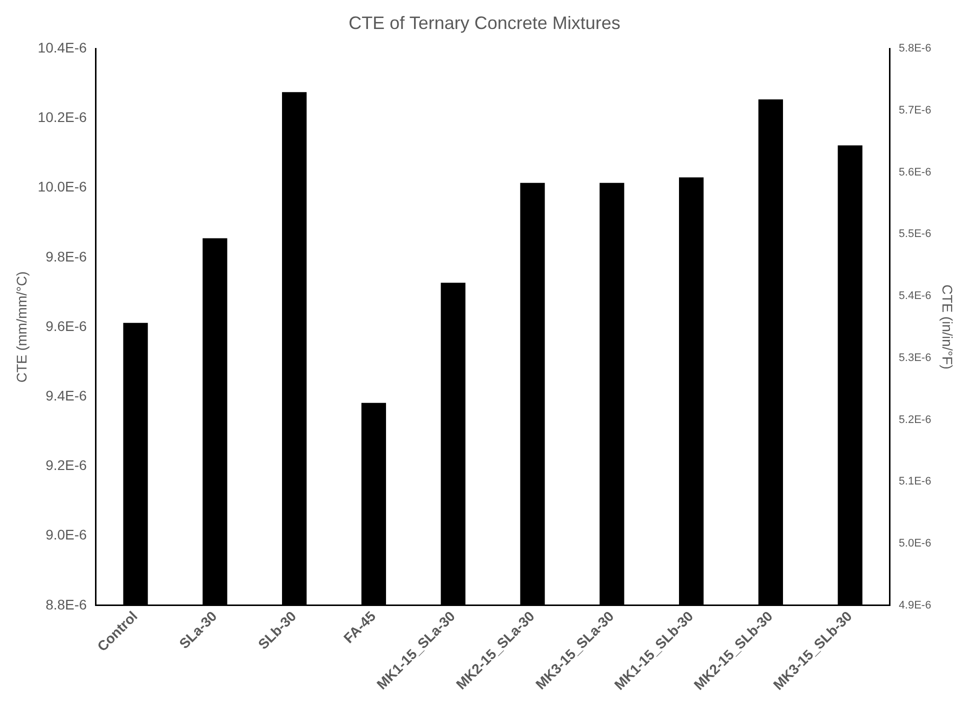 The height and width of the screenshot is (702, 969). Describe the element at coordinates (63, 47) in the screenshot. I see `y-tick-label: 10.4E-6` at that location.